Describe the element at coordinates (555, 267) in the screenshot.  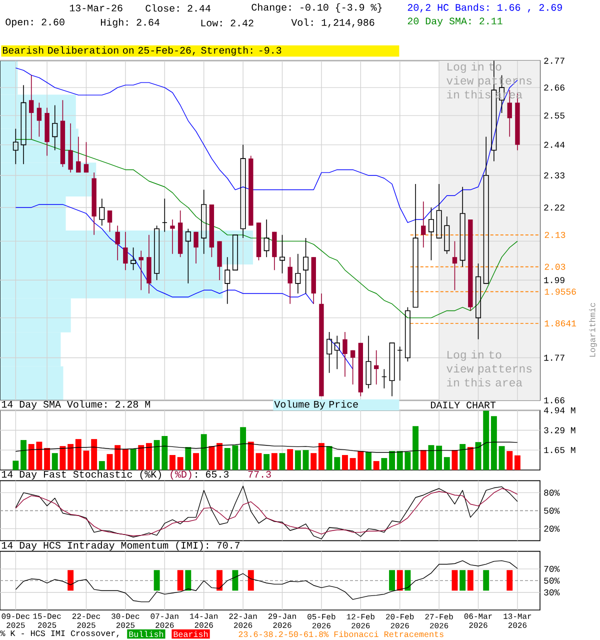
I see `ref-line-label: 2.03` at that location.